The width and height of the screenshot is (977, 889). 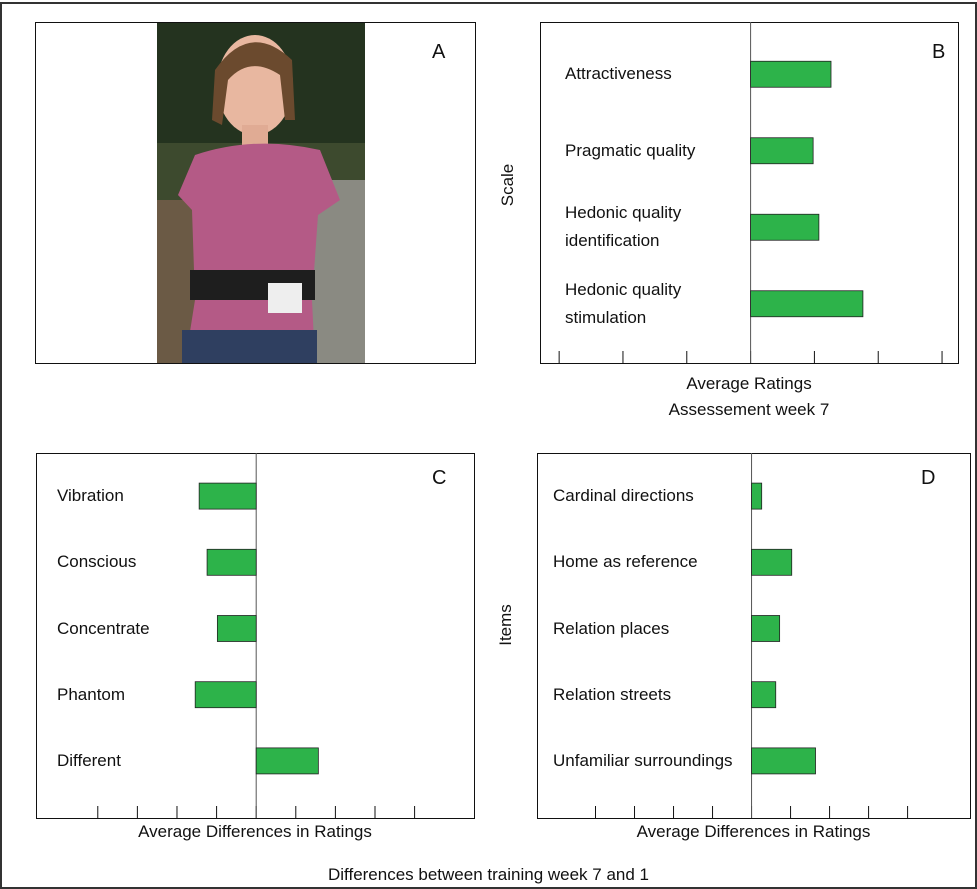 What do you see at coordinates (612, 694) in the screenshot?
I see `category-label: Relation streets` at bounding box center [612, 694].